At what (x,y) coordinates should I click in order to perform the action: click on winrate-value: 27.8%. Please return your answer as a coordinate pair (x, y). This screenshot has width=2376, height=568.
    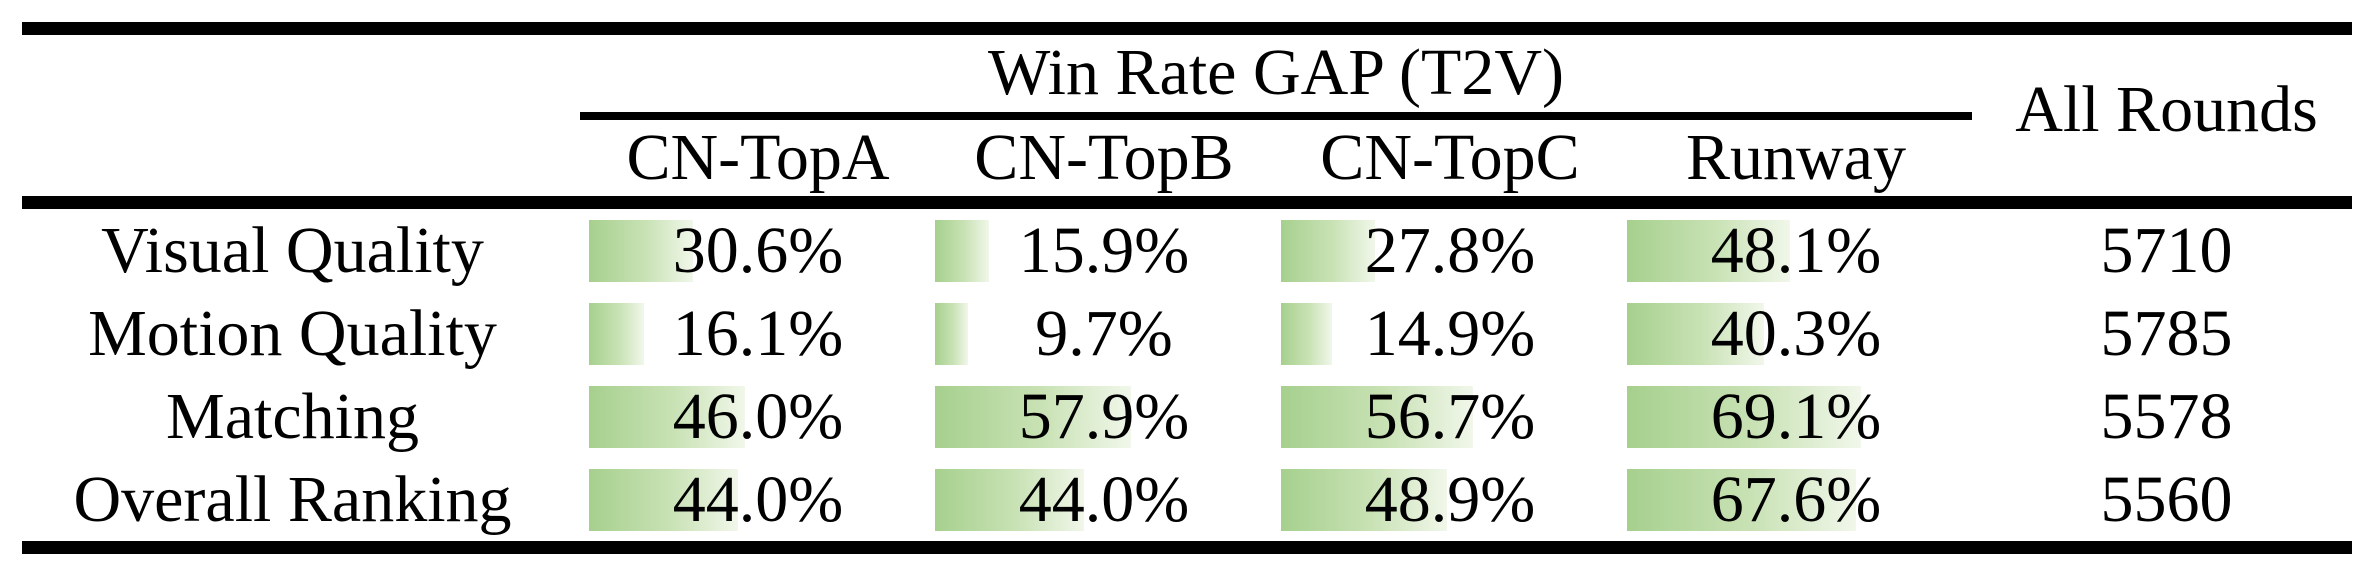
    Looking at the image, I should click on (1450, 250).